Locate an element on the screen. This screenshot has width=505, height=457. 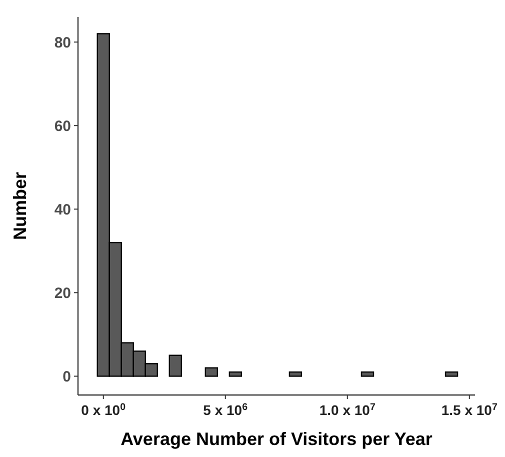
x-tick-label: 0 x 10$^{0}$ is located at coordinates (103, 410).